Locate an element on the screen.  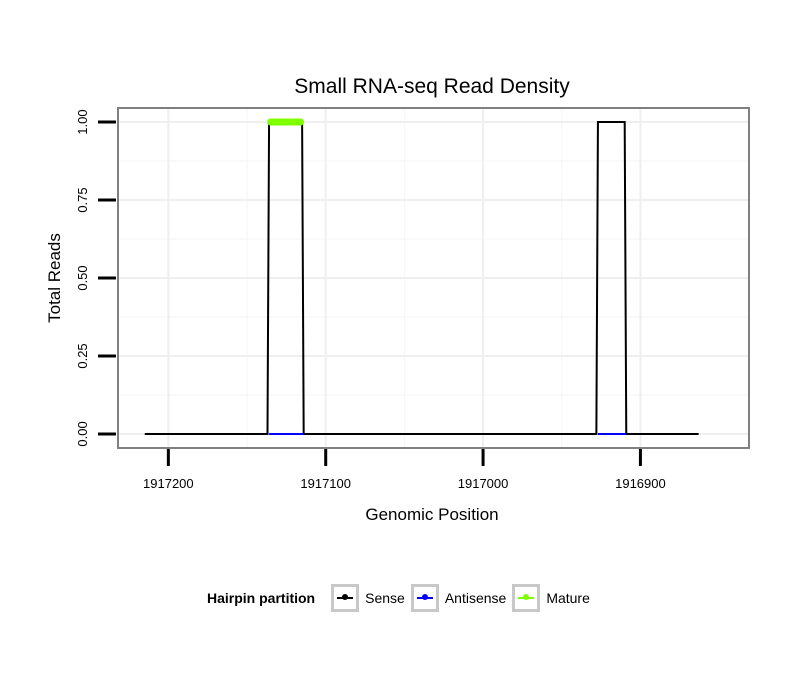
x-tick-label: 1916900 is located at coordinates (640, 483).